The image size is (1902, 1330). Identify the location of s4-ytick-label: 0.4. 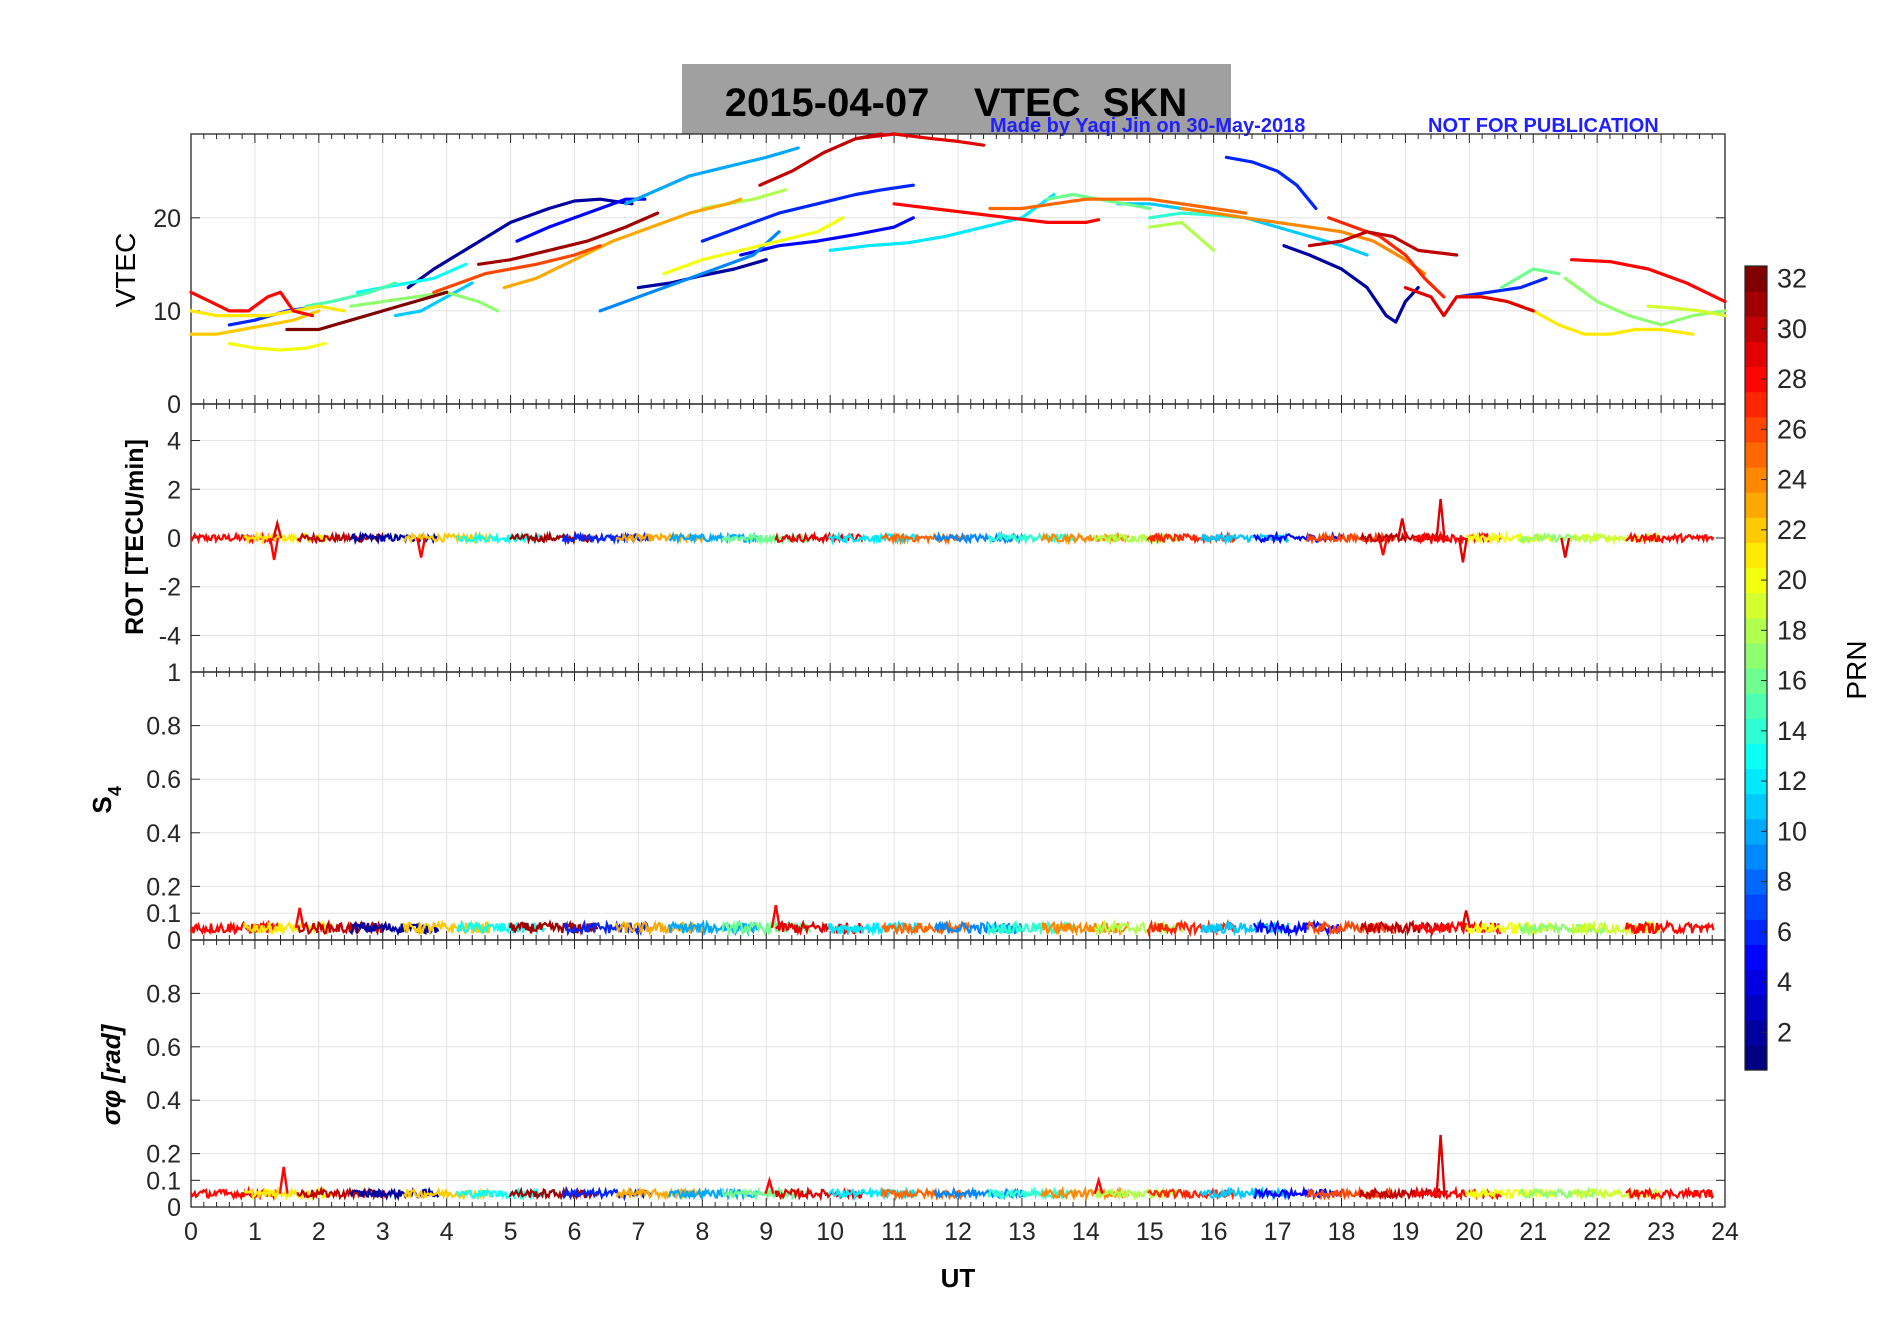
(163, 834).